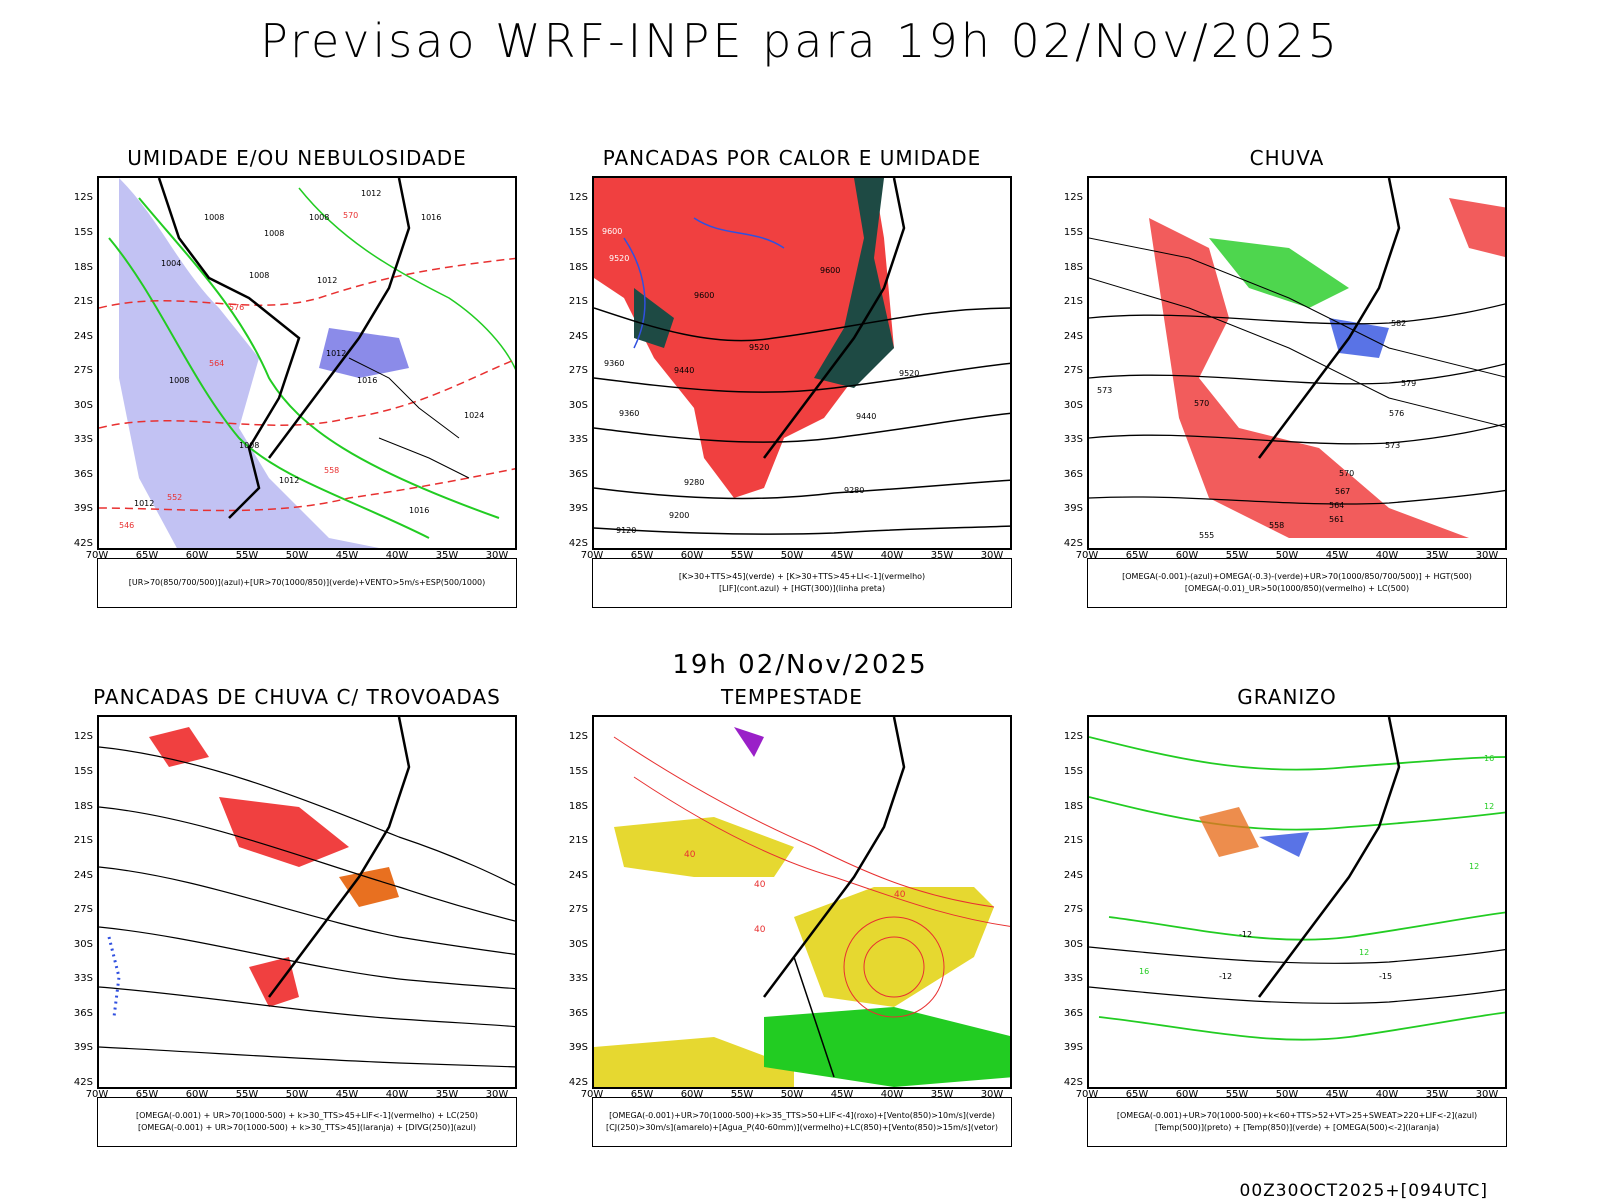 The image size is (1600, 1201). I want to click on lon-tick-label: 35W, so click(942, 1094).